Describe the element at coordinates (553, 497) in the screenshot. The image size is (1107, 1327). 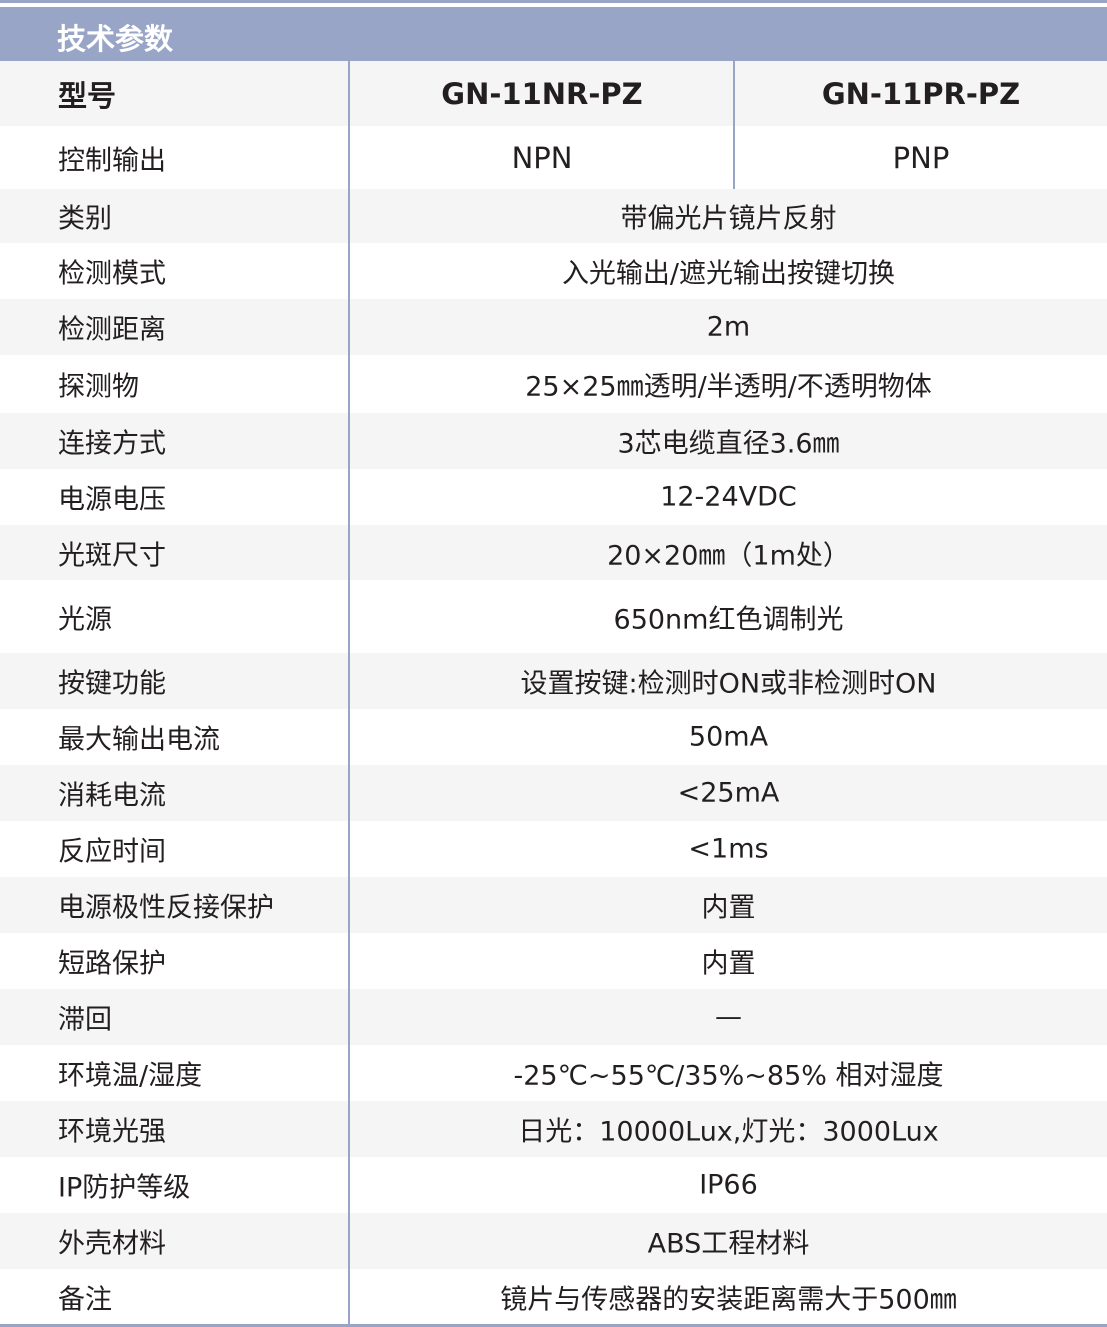
I see `table-row: 电源电压 12-24VDC` at that location.